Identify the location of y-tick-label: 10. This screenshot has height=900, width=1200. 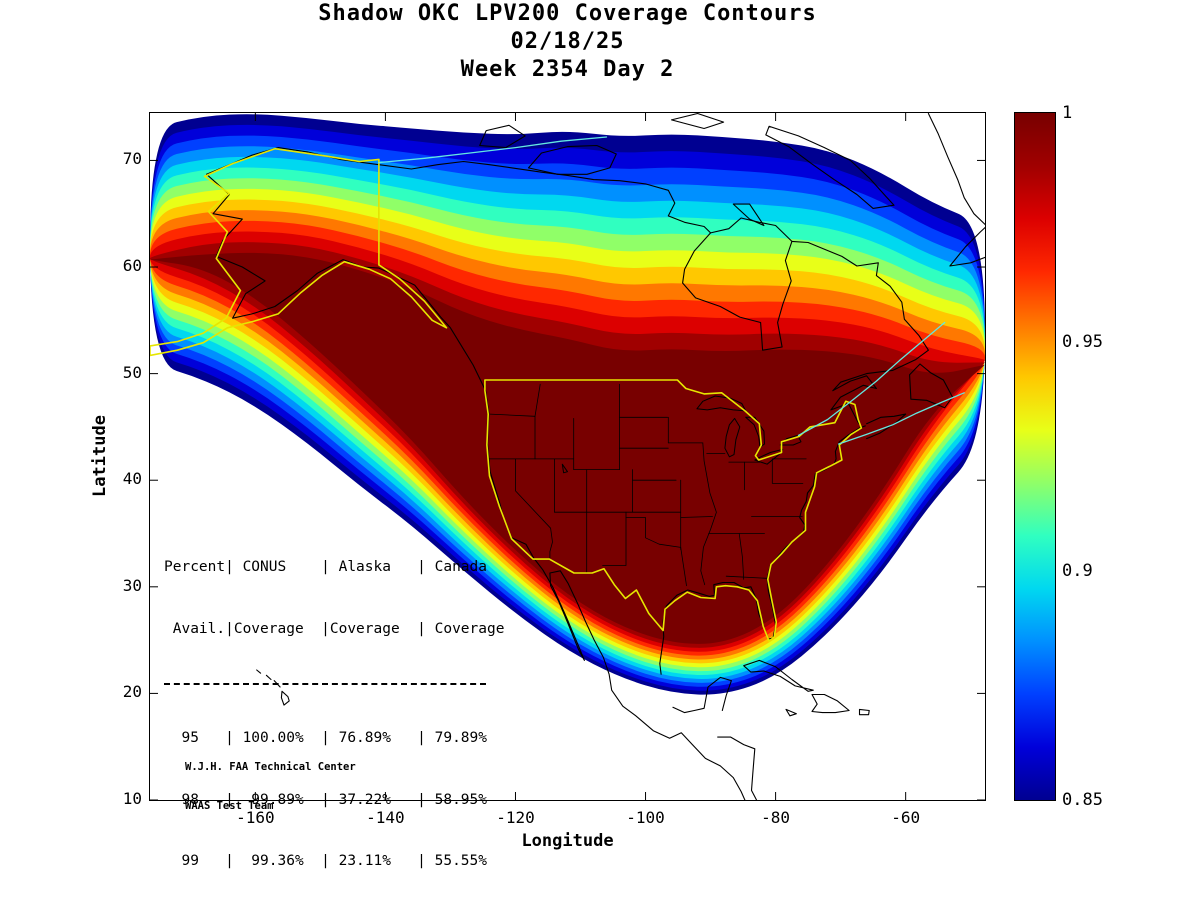
(132, 798).